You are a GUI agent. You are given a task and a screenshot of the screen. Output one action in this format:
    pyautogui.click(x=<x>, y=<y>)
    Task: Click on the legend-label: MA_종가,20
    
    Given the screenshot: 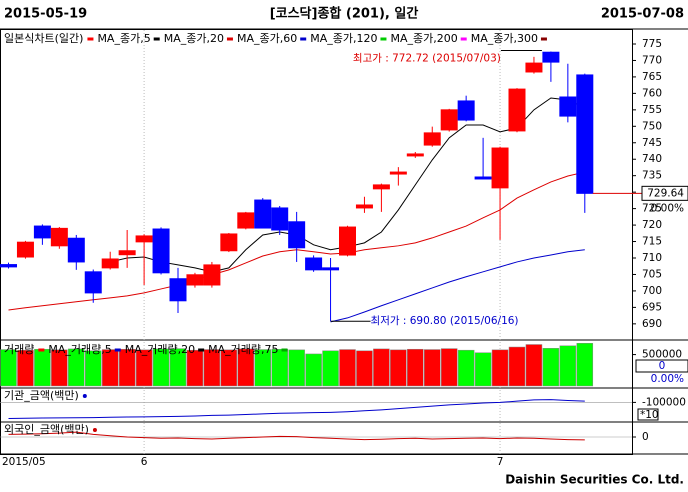 What is the action you would take?
    pyautogui.click(x=194, y=38)
    